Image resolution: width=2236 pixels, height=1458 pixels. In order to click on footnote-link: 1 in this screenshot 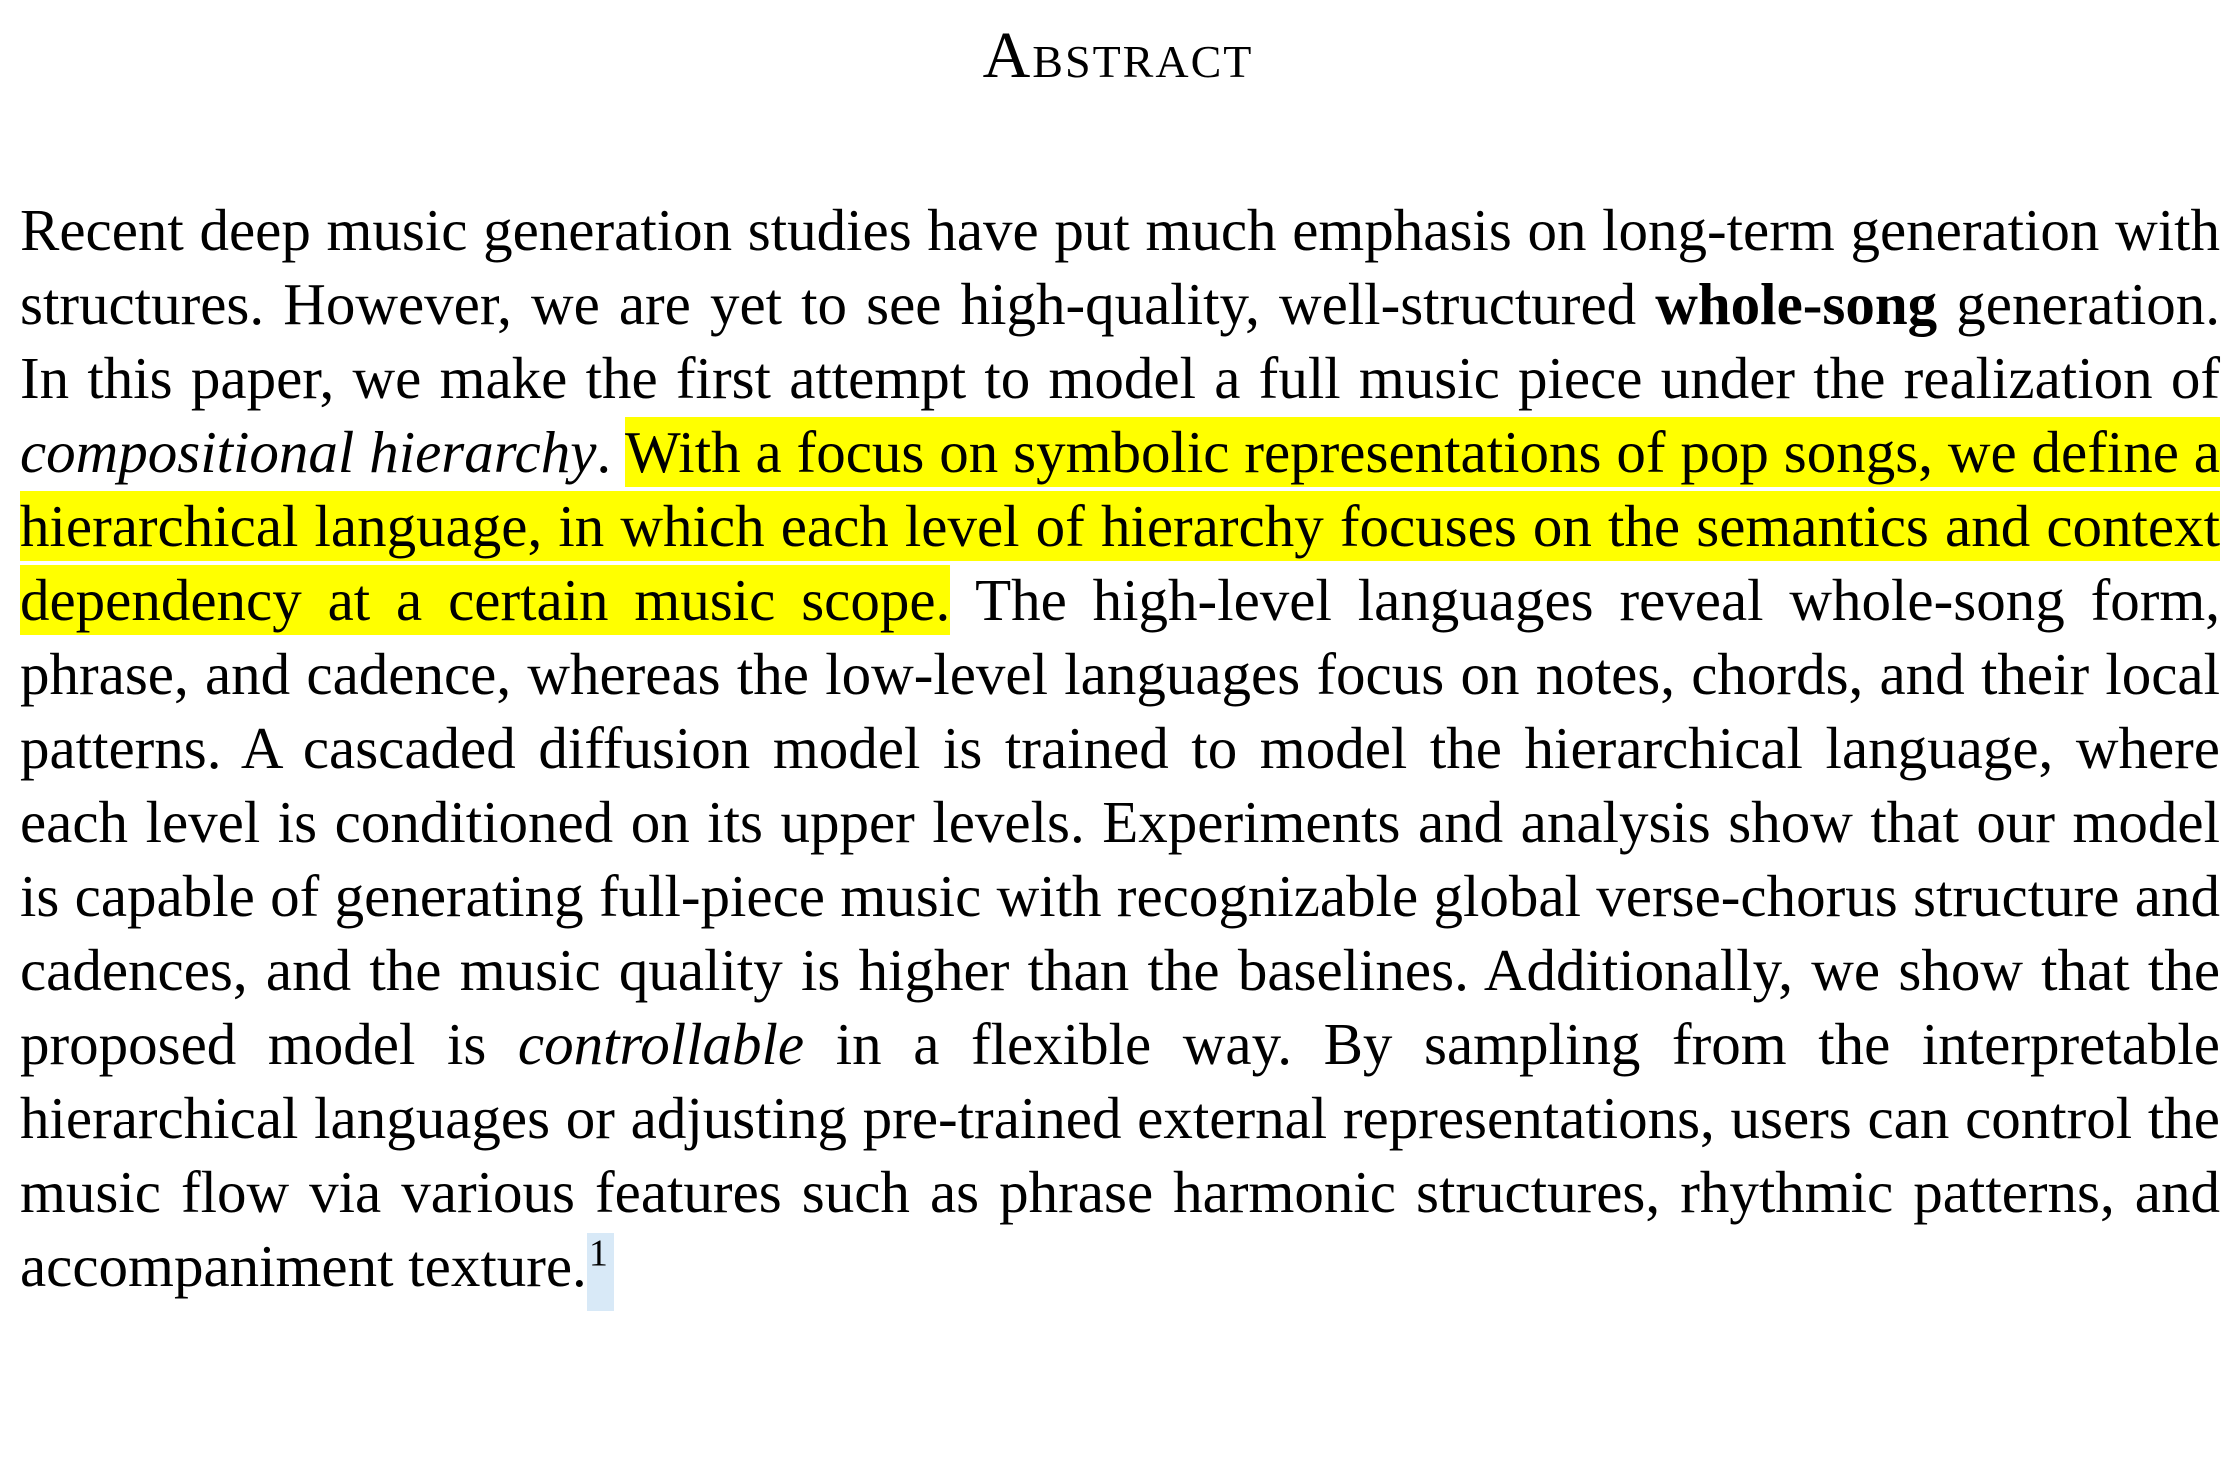, I will do `click(600, 1271)`.